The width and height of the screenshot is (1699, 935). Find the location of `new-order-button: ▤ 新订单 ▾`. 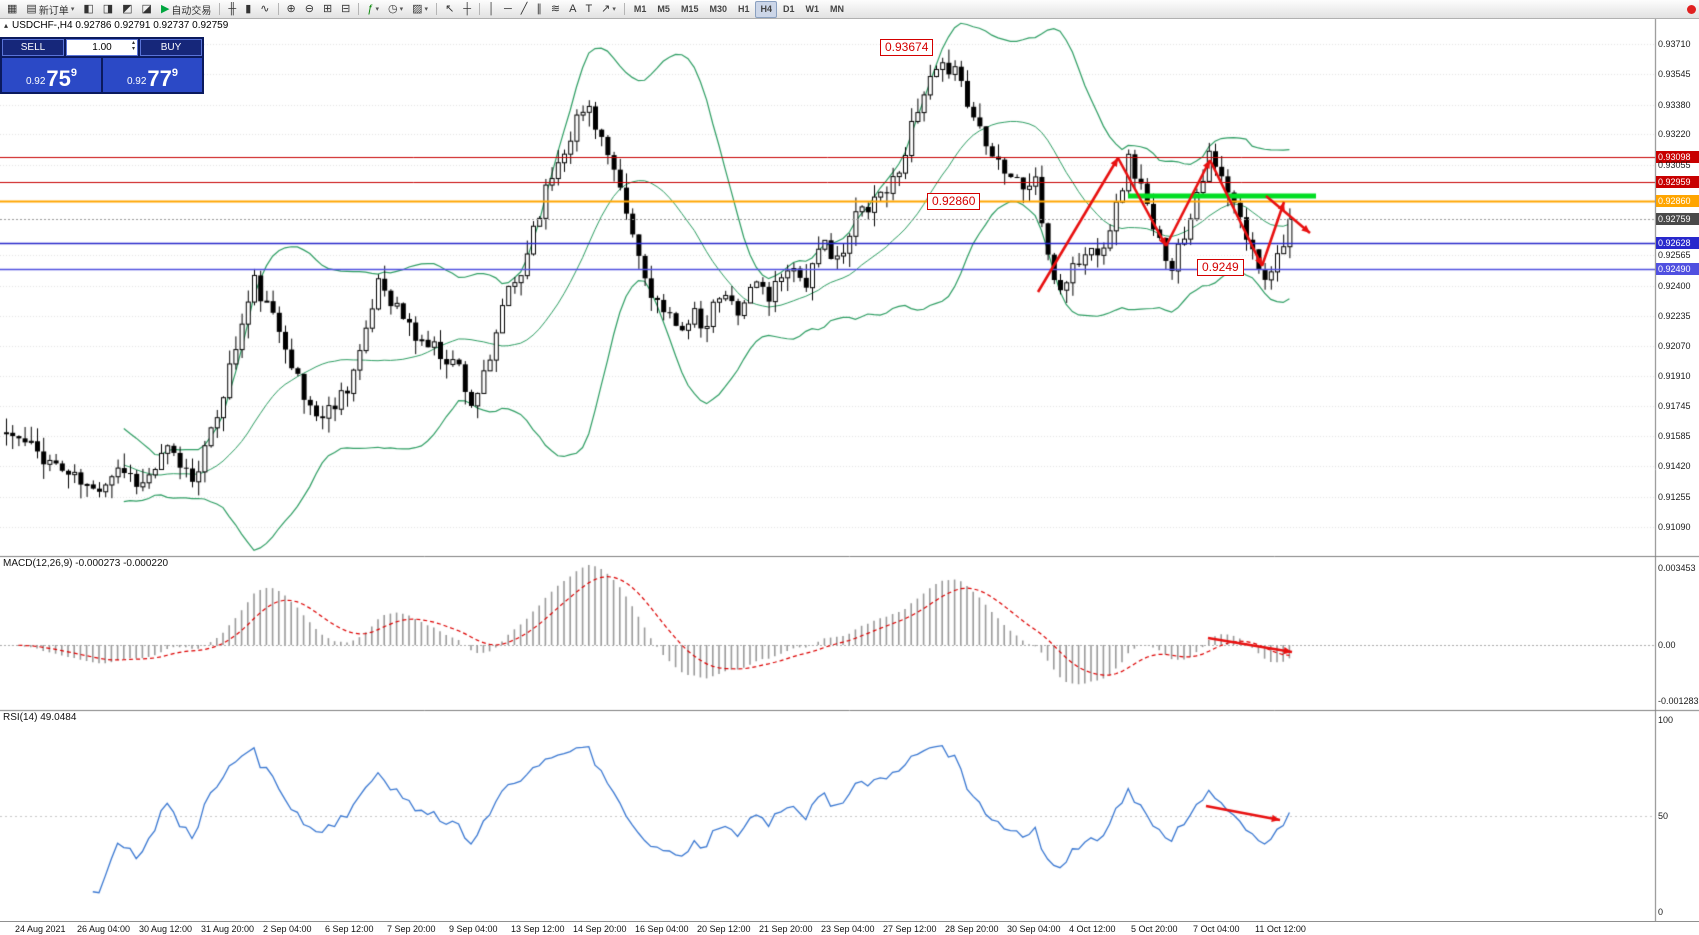

new-order-button: ▤ 新订单 ▾ is located at coordinates (50, 9).